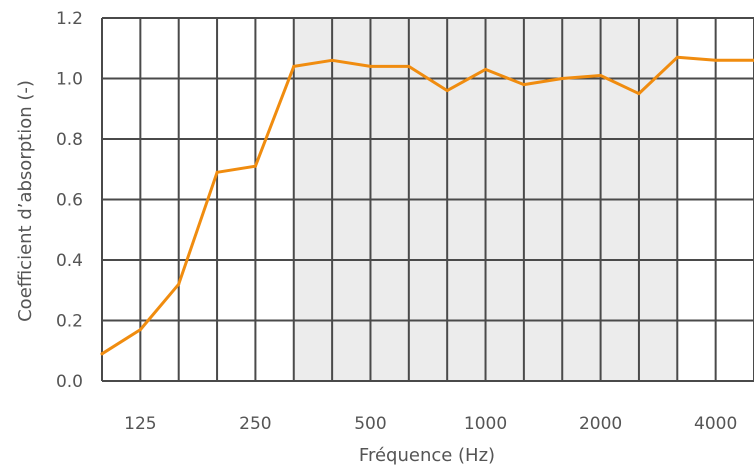 This screenshot has width=754, height=469. Describe the element at coordinates (69, 322) in the screenshot. I see `y-tick-label: 0.2` at that location.